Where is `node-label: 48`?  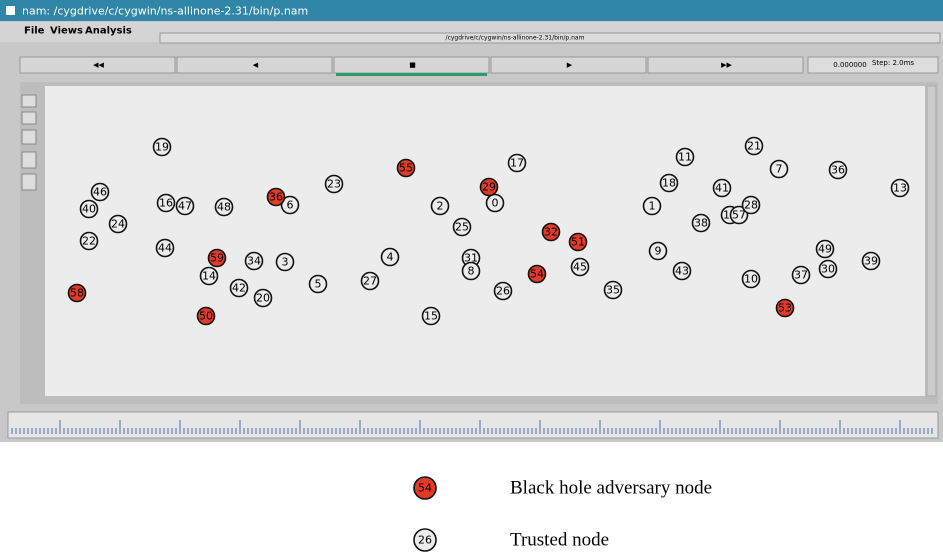 node-label: 48 is located at coordinates (224, 207).